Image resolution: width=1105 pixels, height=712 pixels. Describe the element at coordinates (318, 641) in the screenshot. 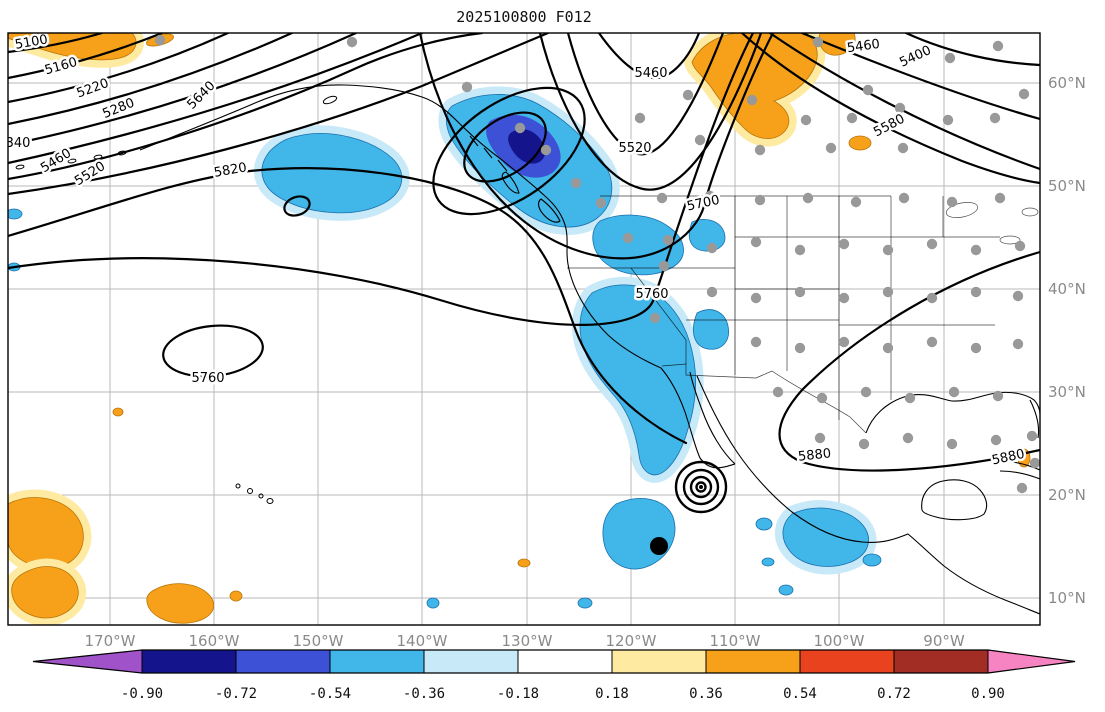

I see `longitude-label: 150°W` at that location.